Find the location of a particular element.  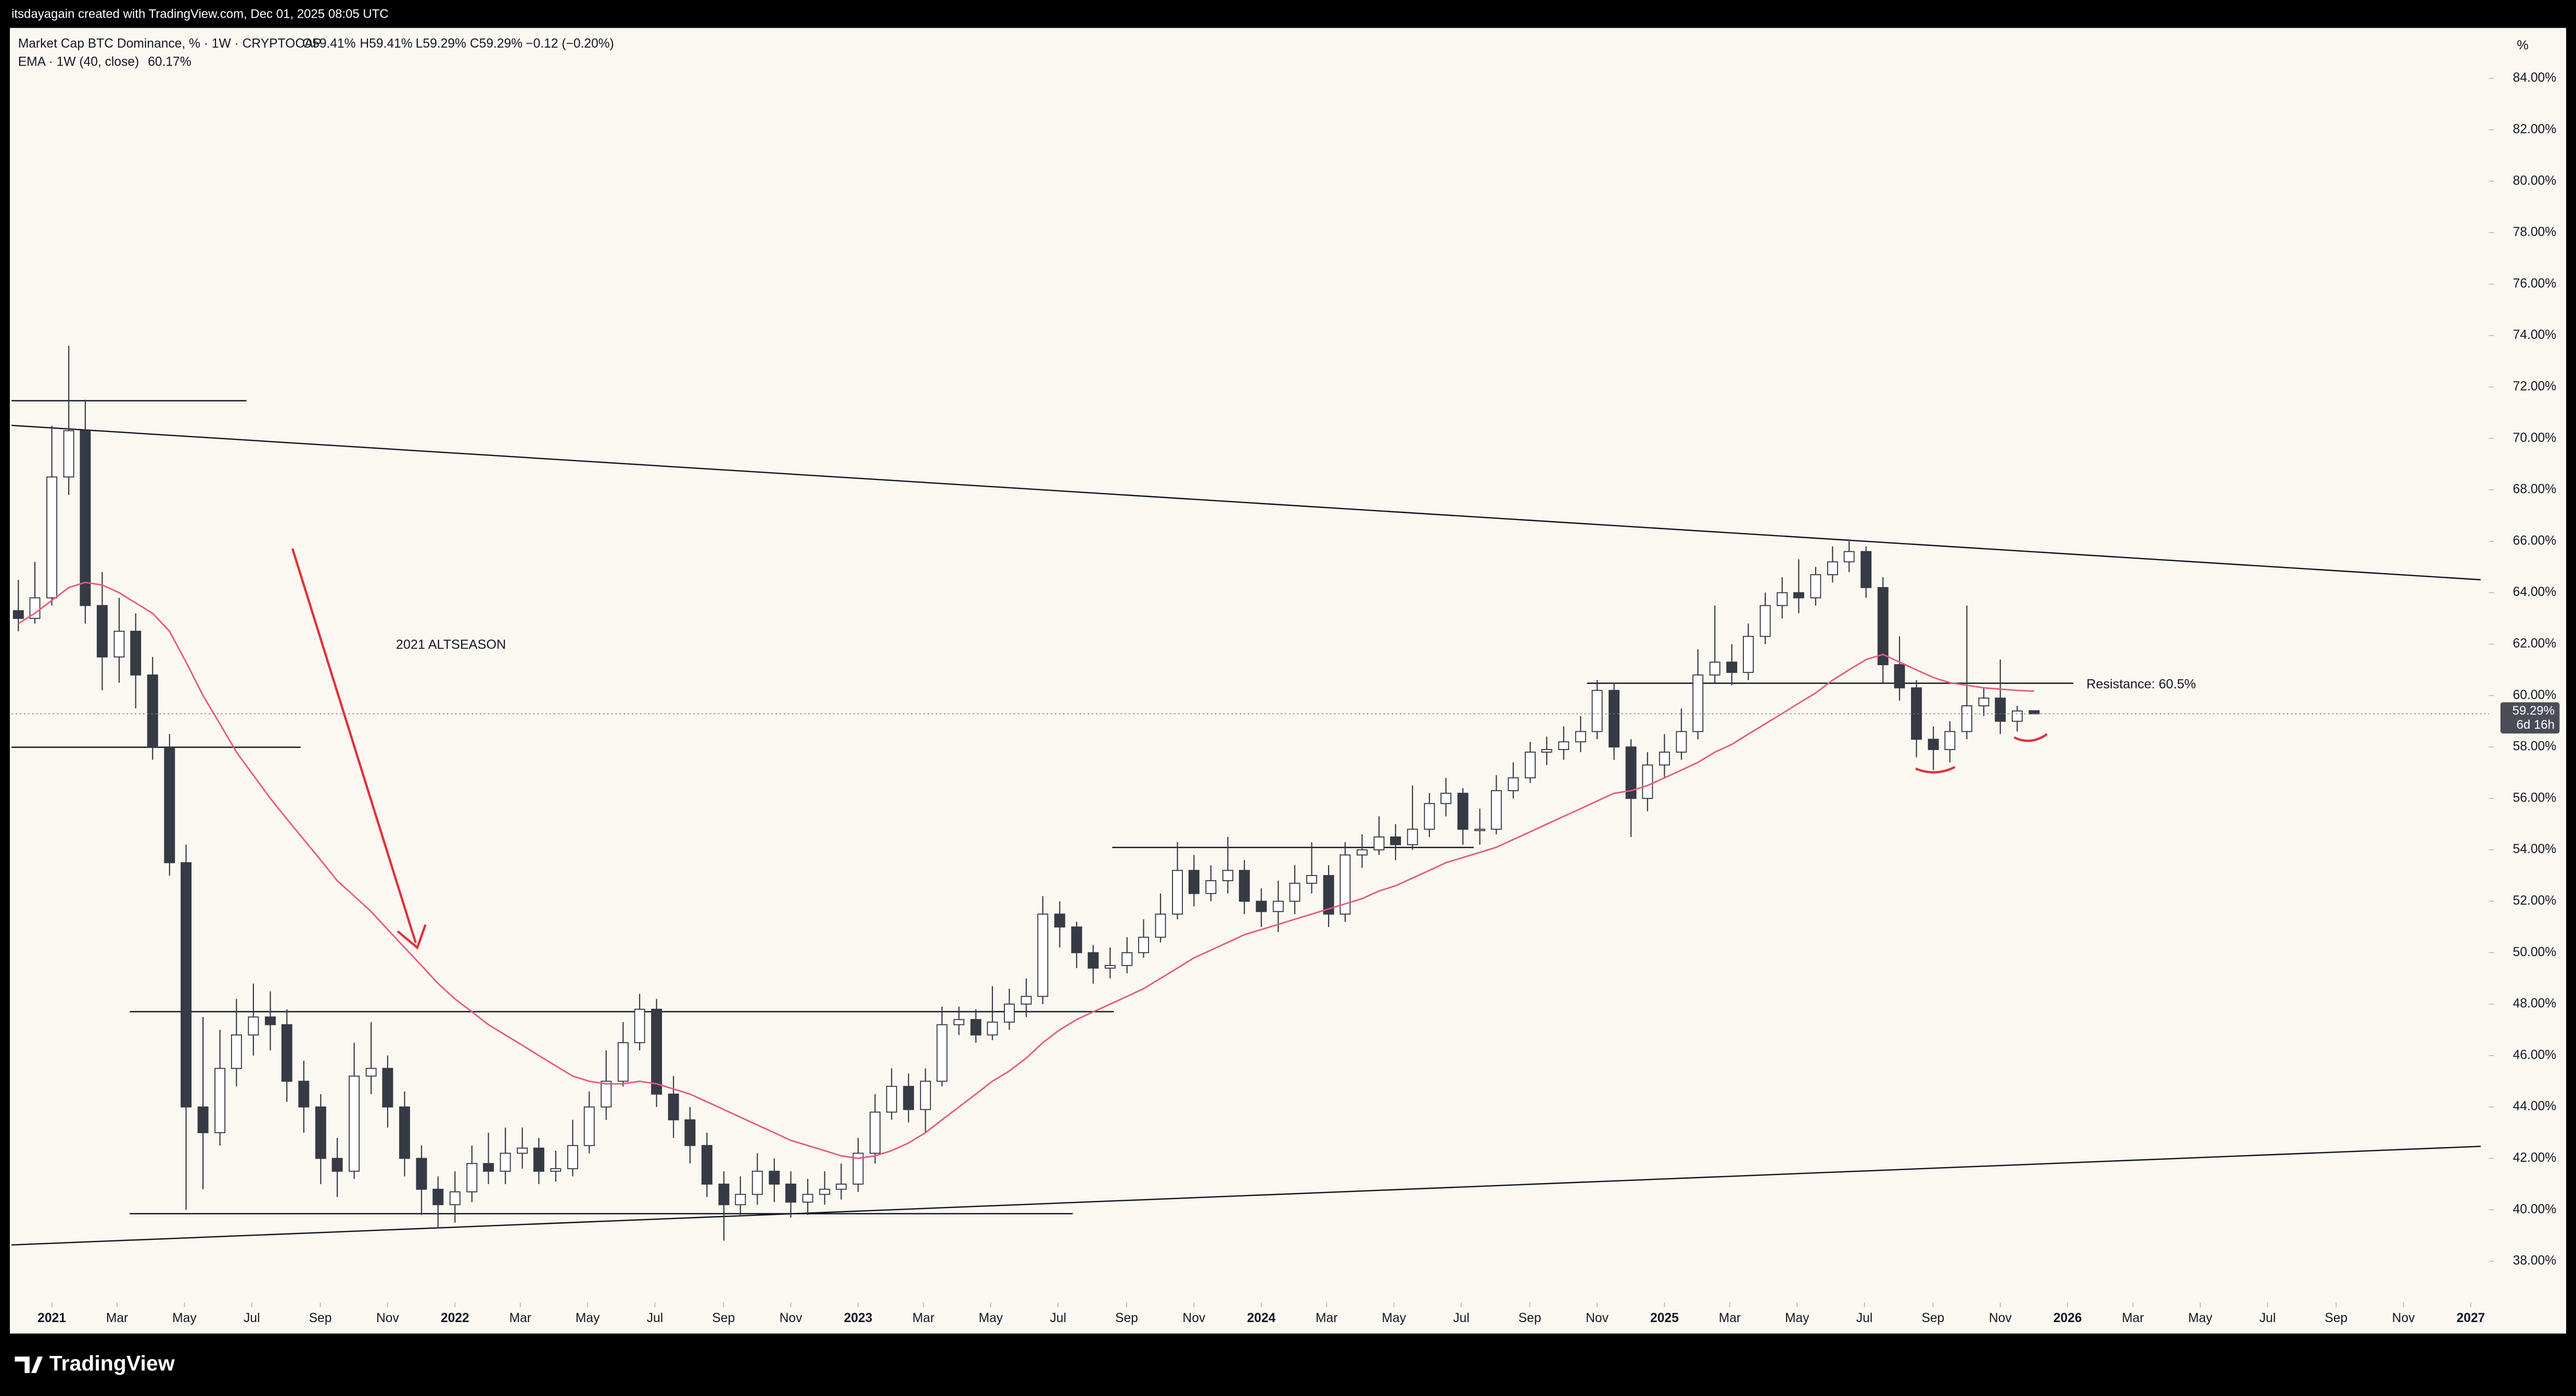

arrow is located at coordinates (354, 746).